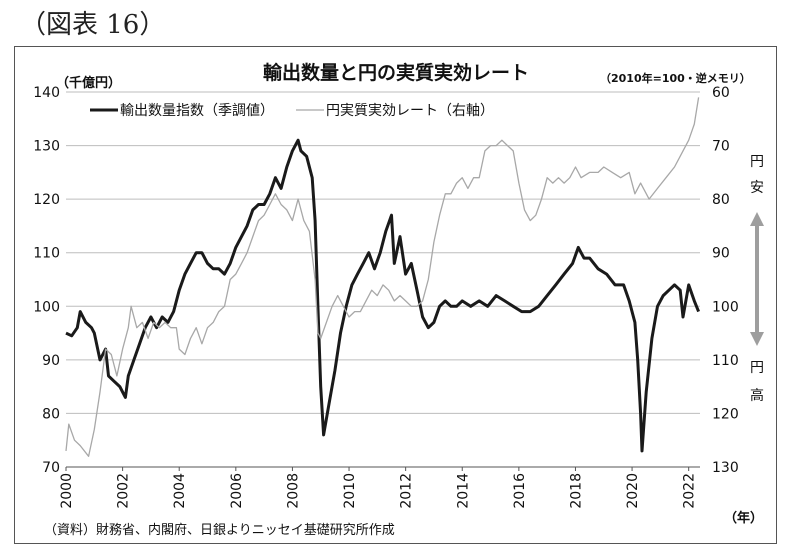 The image size is (792, 556). Describe the element at coordinates (46, 254) in the screenshot. I see `y-left-tick-110: 110` at that location.